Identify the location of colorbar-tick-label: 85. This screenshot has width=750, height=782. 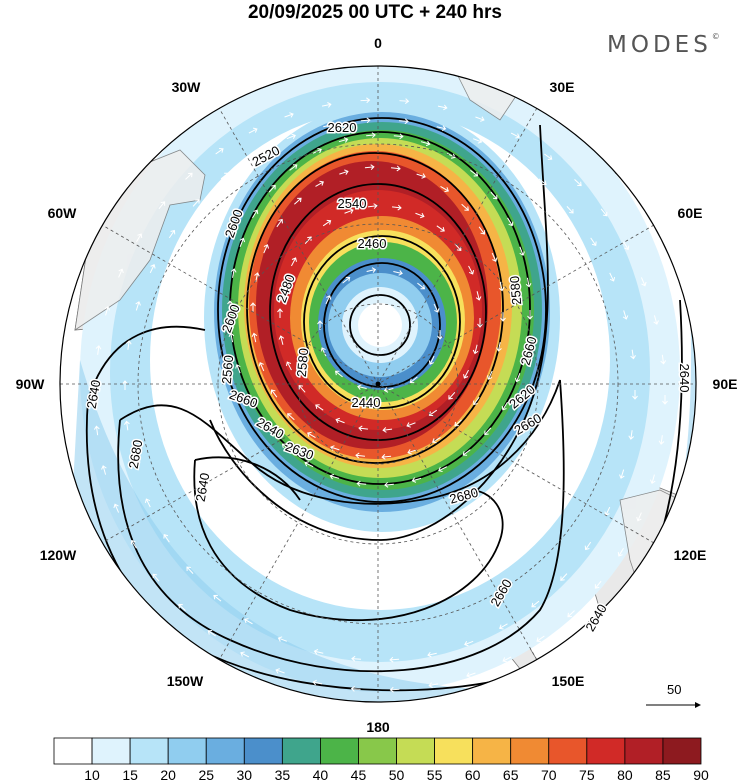
(663, 774).